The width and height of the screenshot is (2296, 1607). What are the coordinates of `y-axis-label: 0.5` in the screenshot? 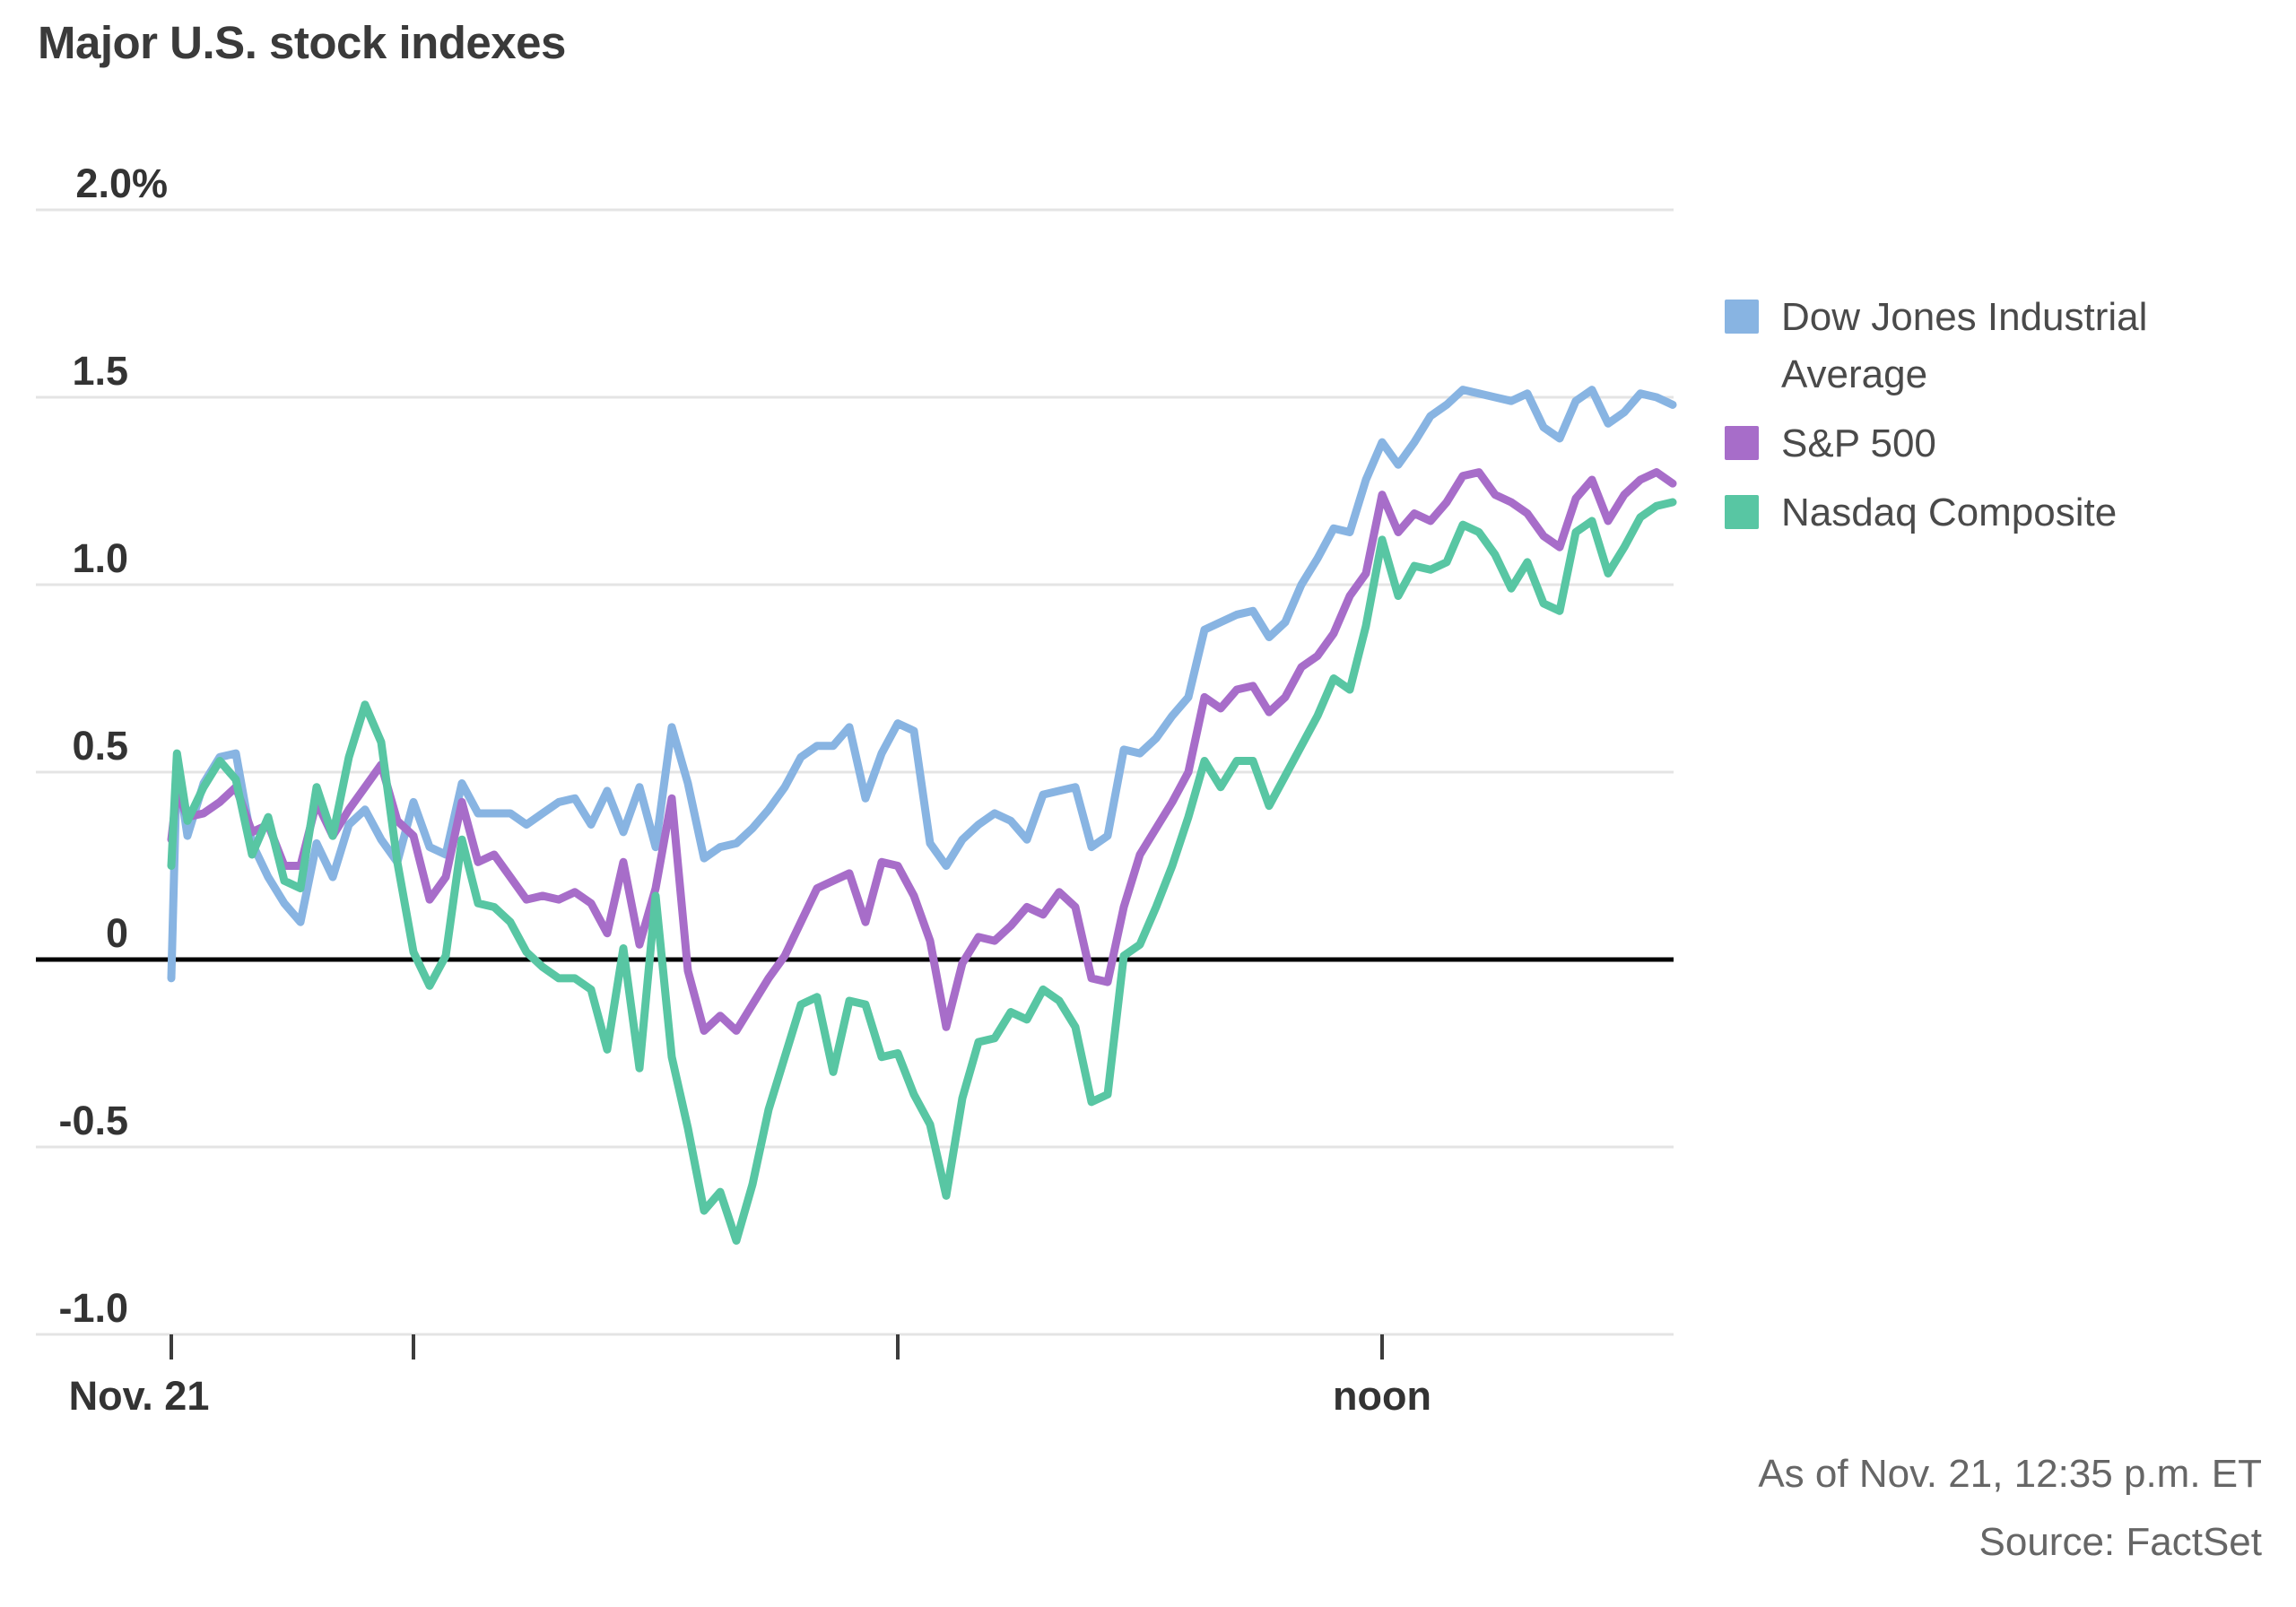 It's located at (100, 746).